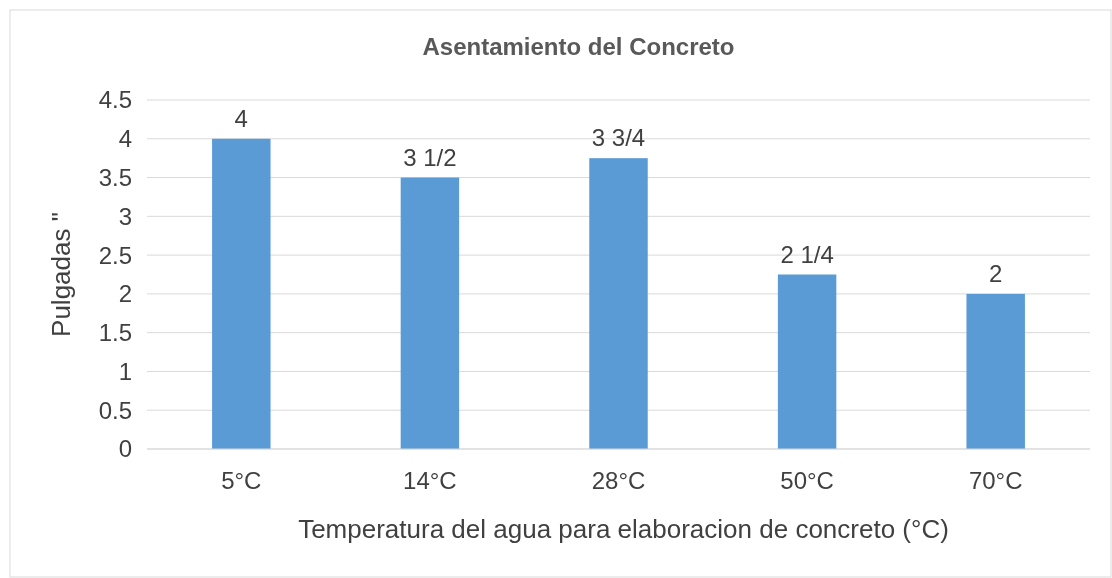  Describe the element at coordinates (430, 480) in the screenshot. I see `x-tick-label: 14°C` at that location.